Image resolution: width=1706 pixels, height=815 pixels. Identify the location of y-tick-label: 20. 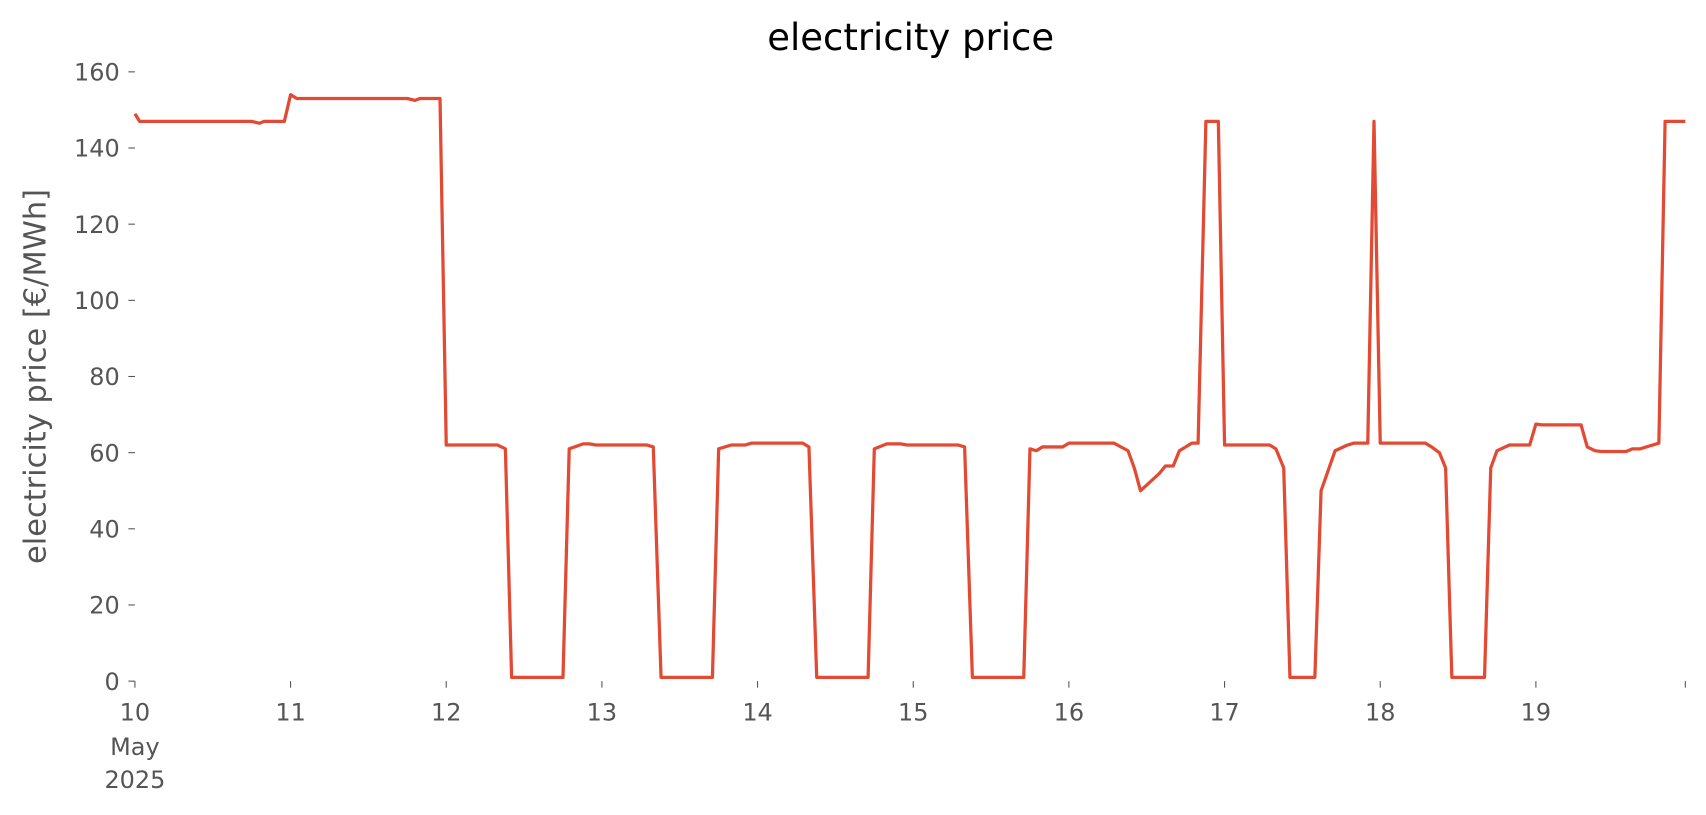
(104, 606).